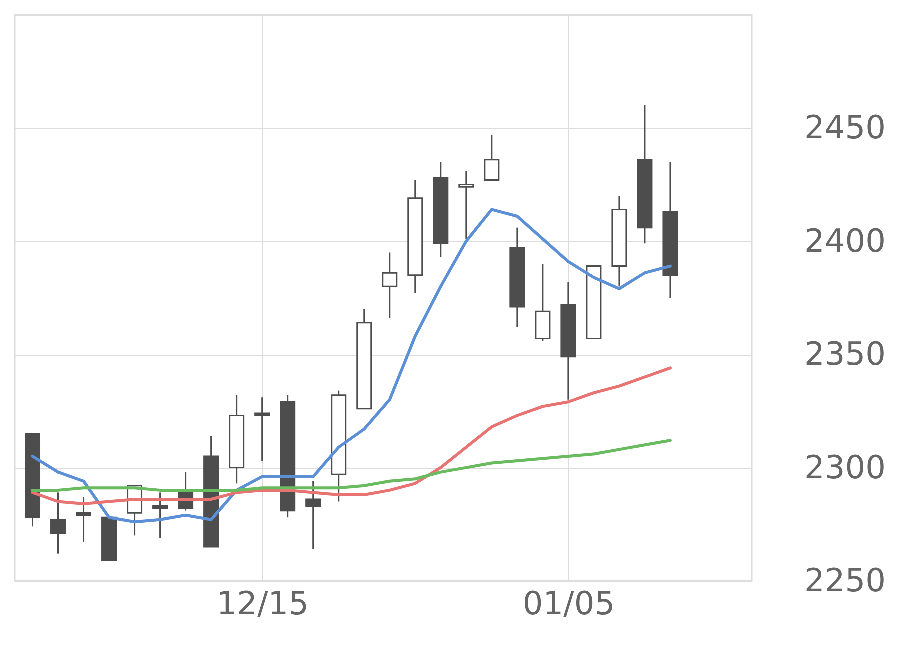  I want to click on y-tick-label: 2250, so click(845, 581).